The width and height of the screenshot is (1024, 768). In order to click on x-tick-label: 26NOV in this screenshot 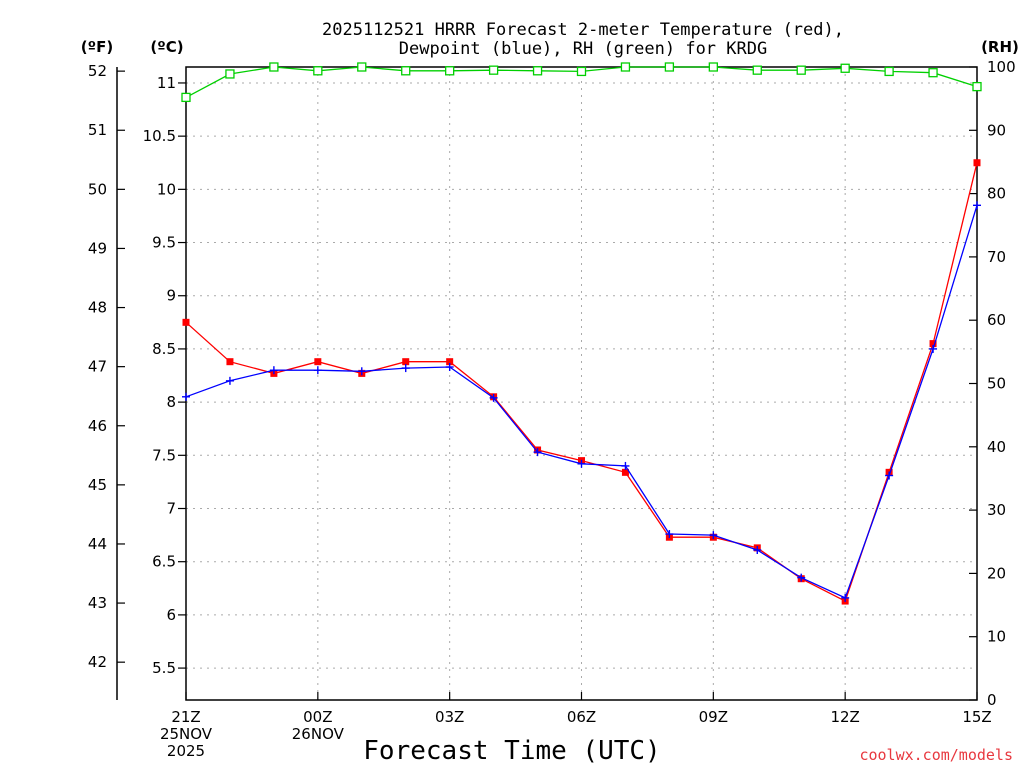, I will do `click(318, 734)`.